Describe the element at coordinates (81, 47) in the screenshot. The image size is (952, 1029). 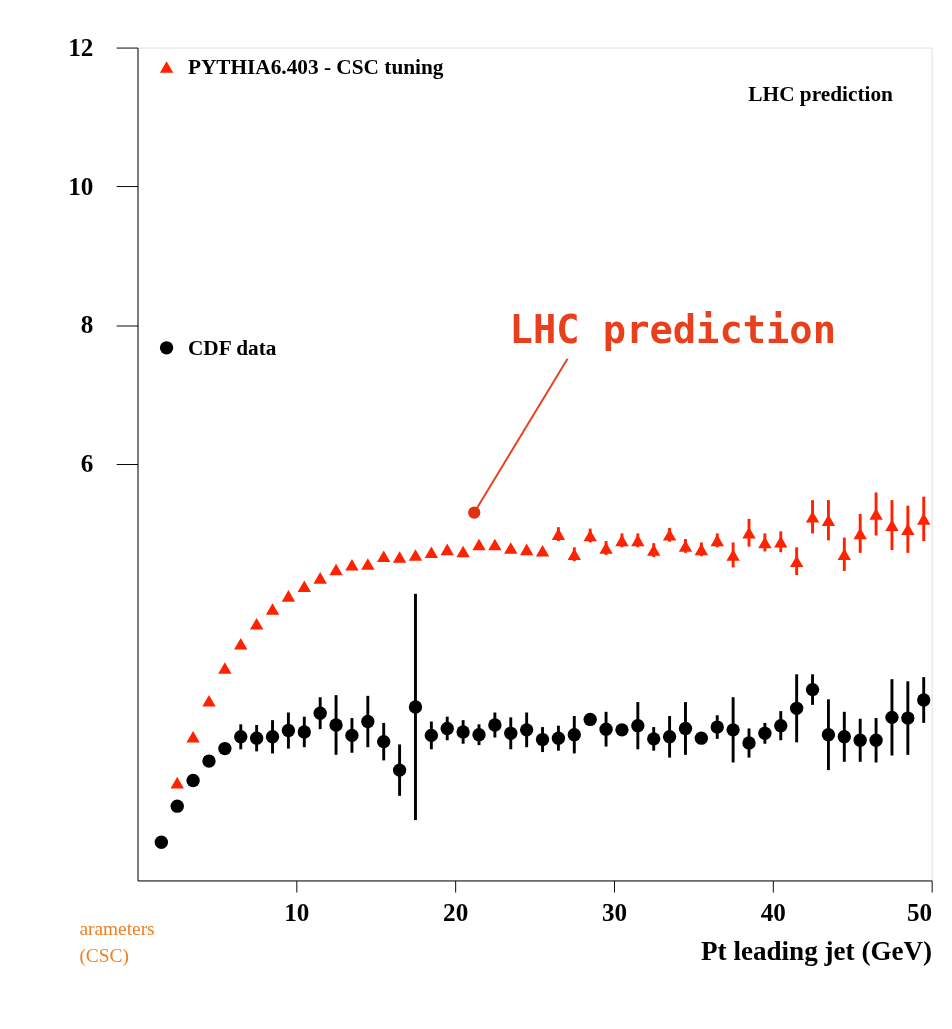
I see `y-tick-label: 12` at that location.